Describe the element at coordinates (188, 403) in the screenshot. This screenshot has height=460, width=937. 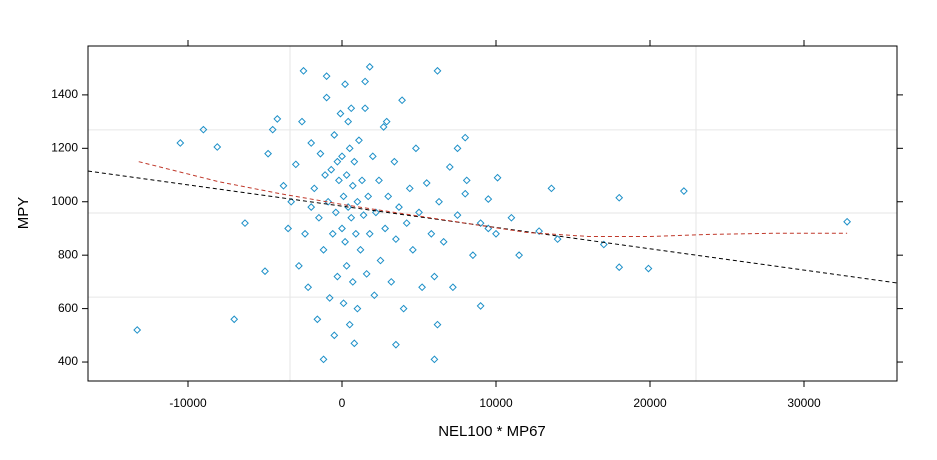
I see `x-tick-label: -10000` at that location.